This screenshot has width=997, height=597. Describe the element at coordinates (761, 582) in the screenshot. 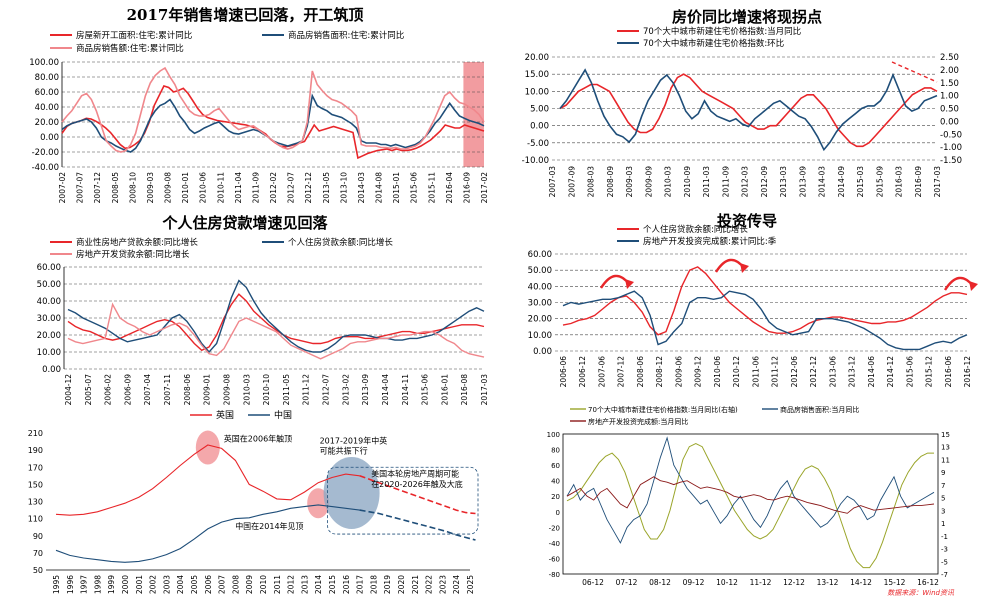

I see `x-tick-label: 11-12` at that location.